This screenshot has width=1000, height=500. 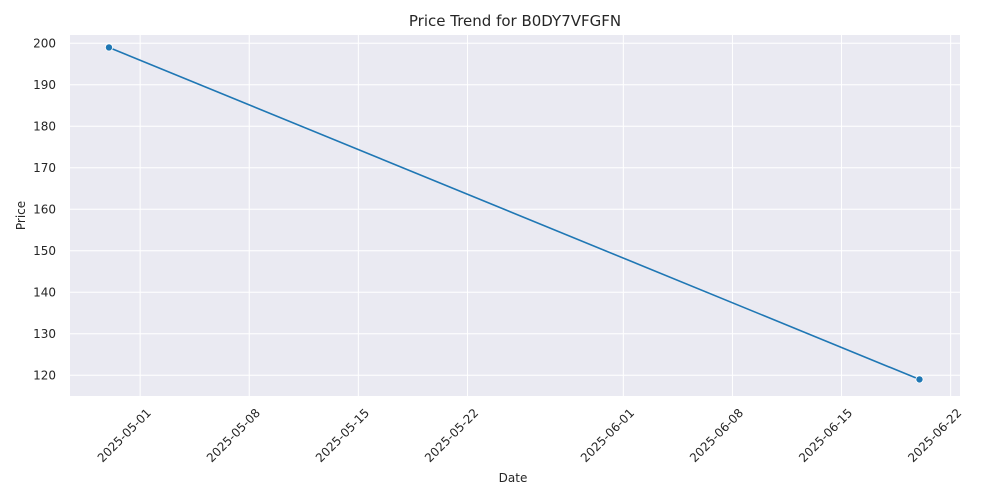 I want to click on y-tick-label: 140, so click(x=44, y=292).